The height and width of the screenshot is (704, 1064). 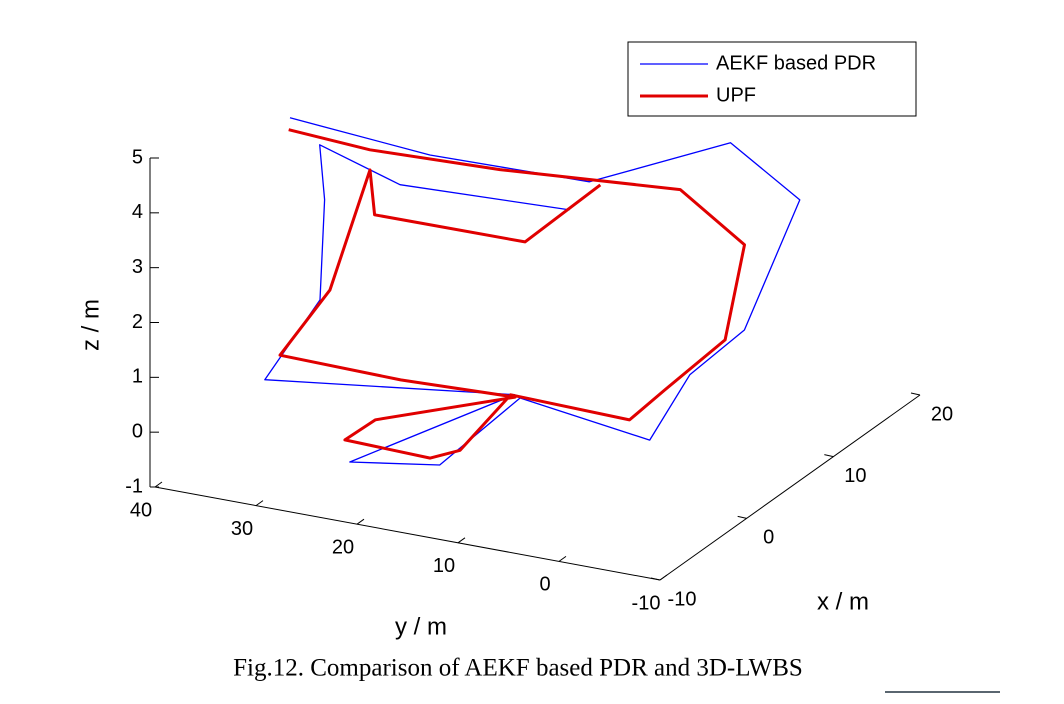 What do you see at coordinates (137, 377) in the screenshot?
I see `z-tick-label: 1` at bounding box center [137, 377].